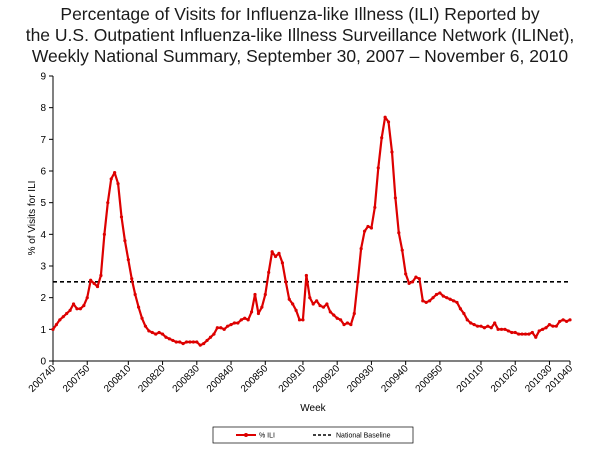 Image resolution: width=600 pixels, height=450 pixels. What do you see at coordinates (293, 379) in the screenshot?
I see `x-tick-label: 200910` at bounding box center [293, 379].